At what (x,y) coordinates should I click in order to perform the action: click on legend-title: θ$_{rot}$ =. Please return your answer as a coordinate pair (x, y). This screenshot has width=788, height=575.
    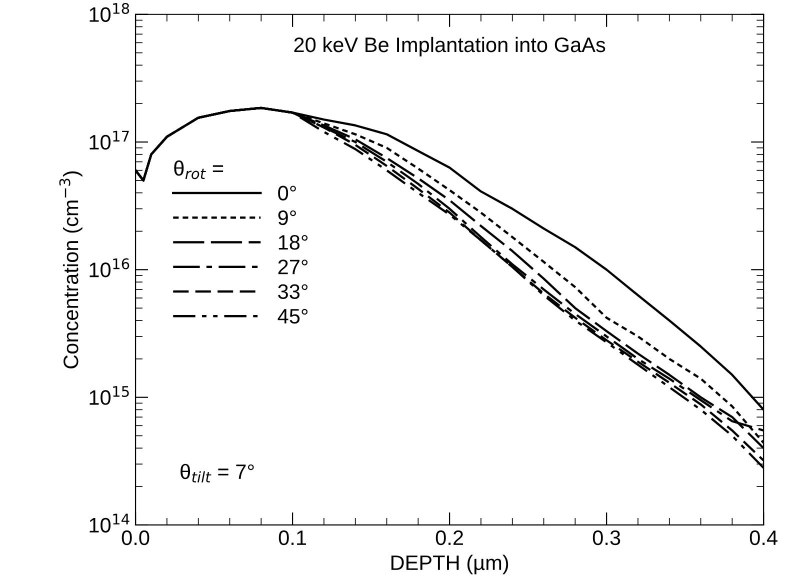
    Looking at the image, I should click on (199, 170).